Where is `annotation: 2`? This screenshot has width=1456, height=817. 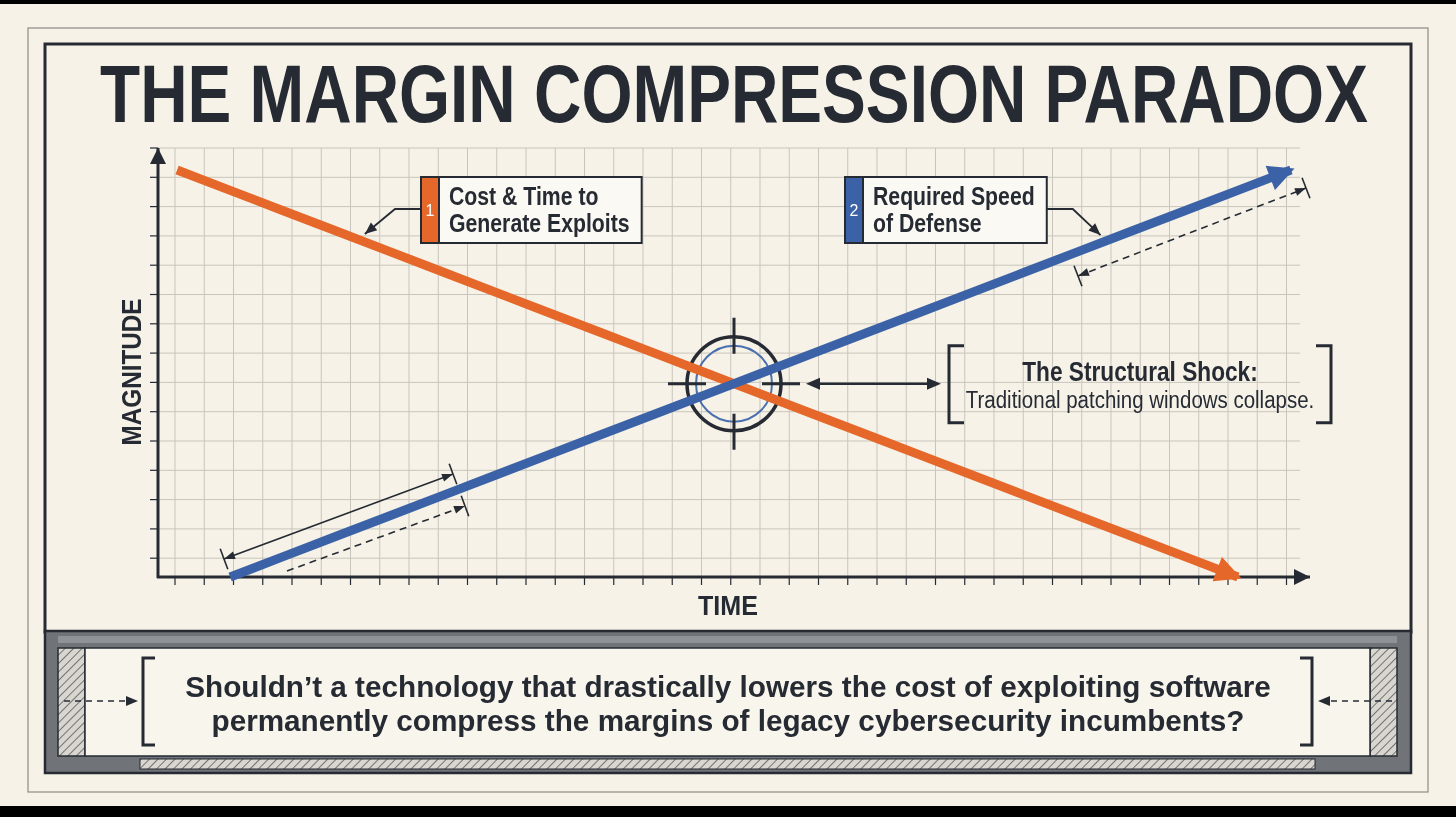 annotation: 2 is located at coordinates (854, 210).